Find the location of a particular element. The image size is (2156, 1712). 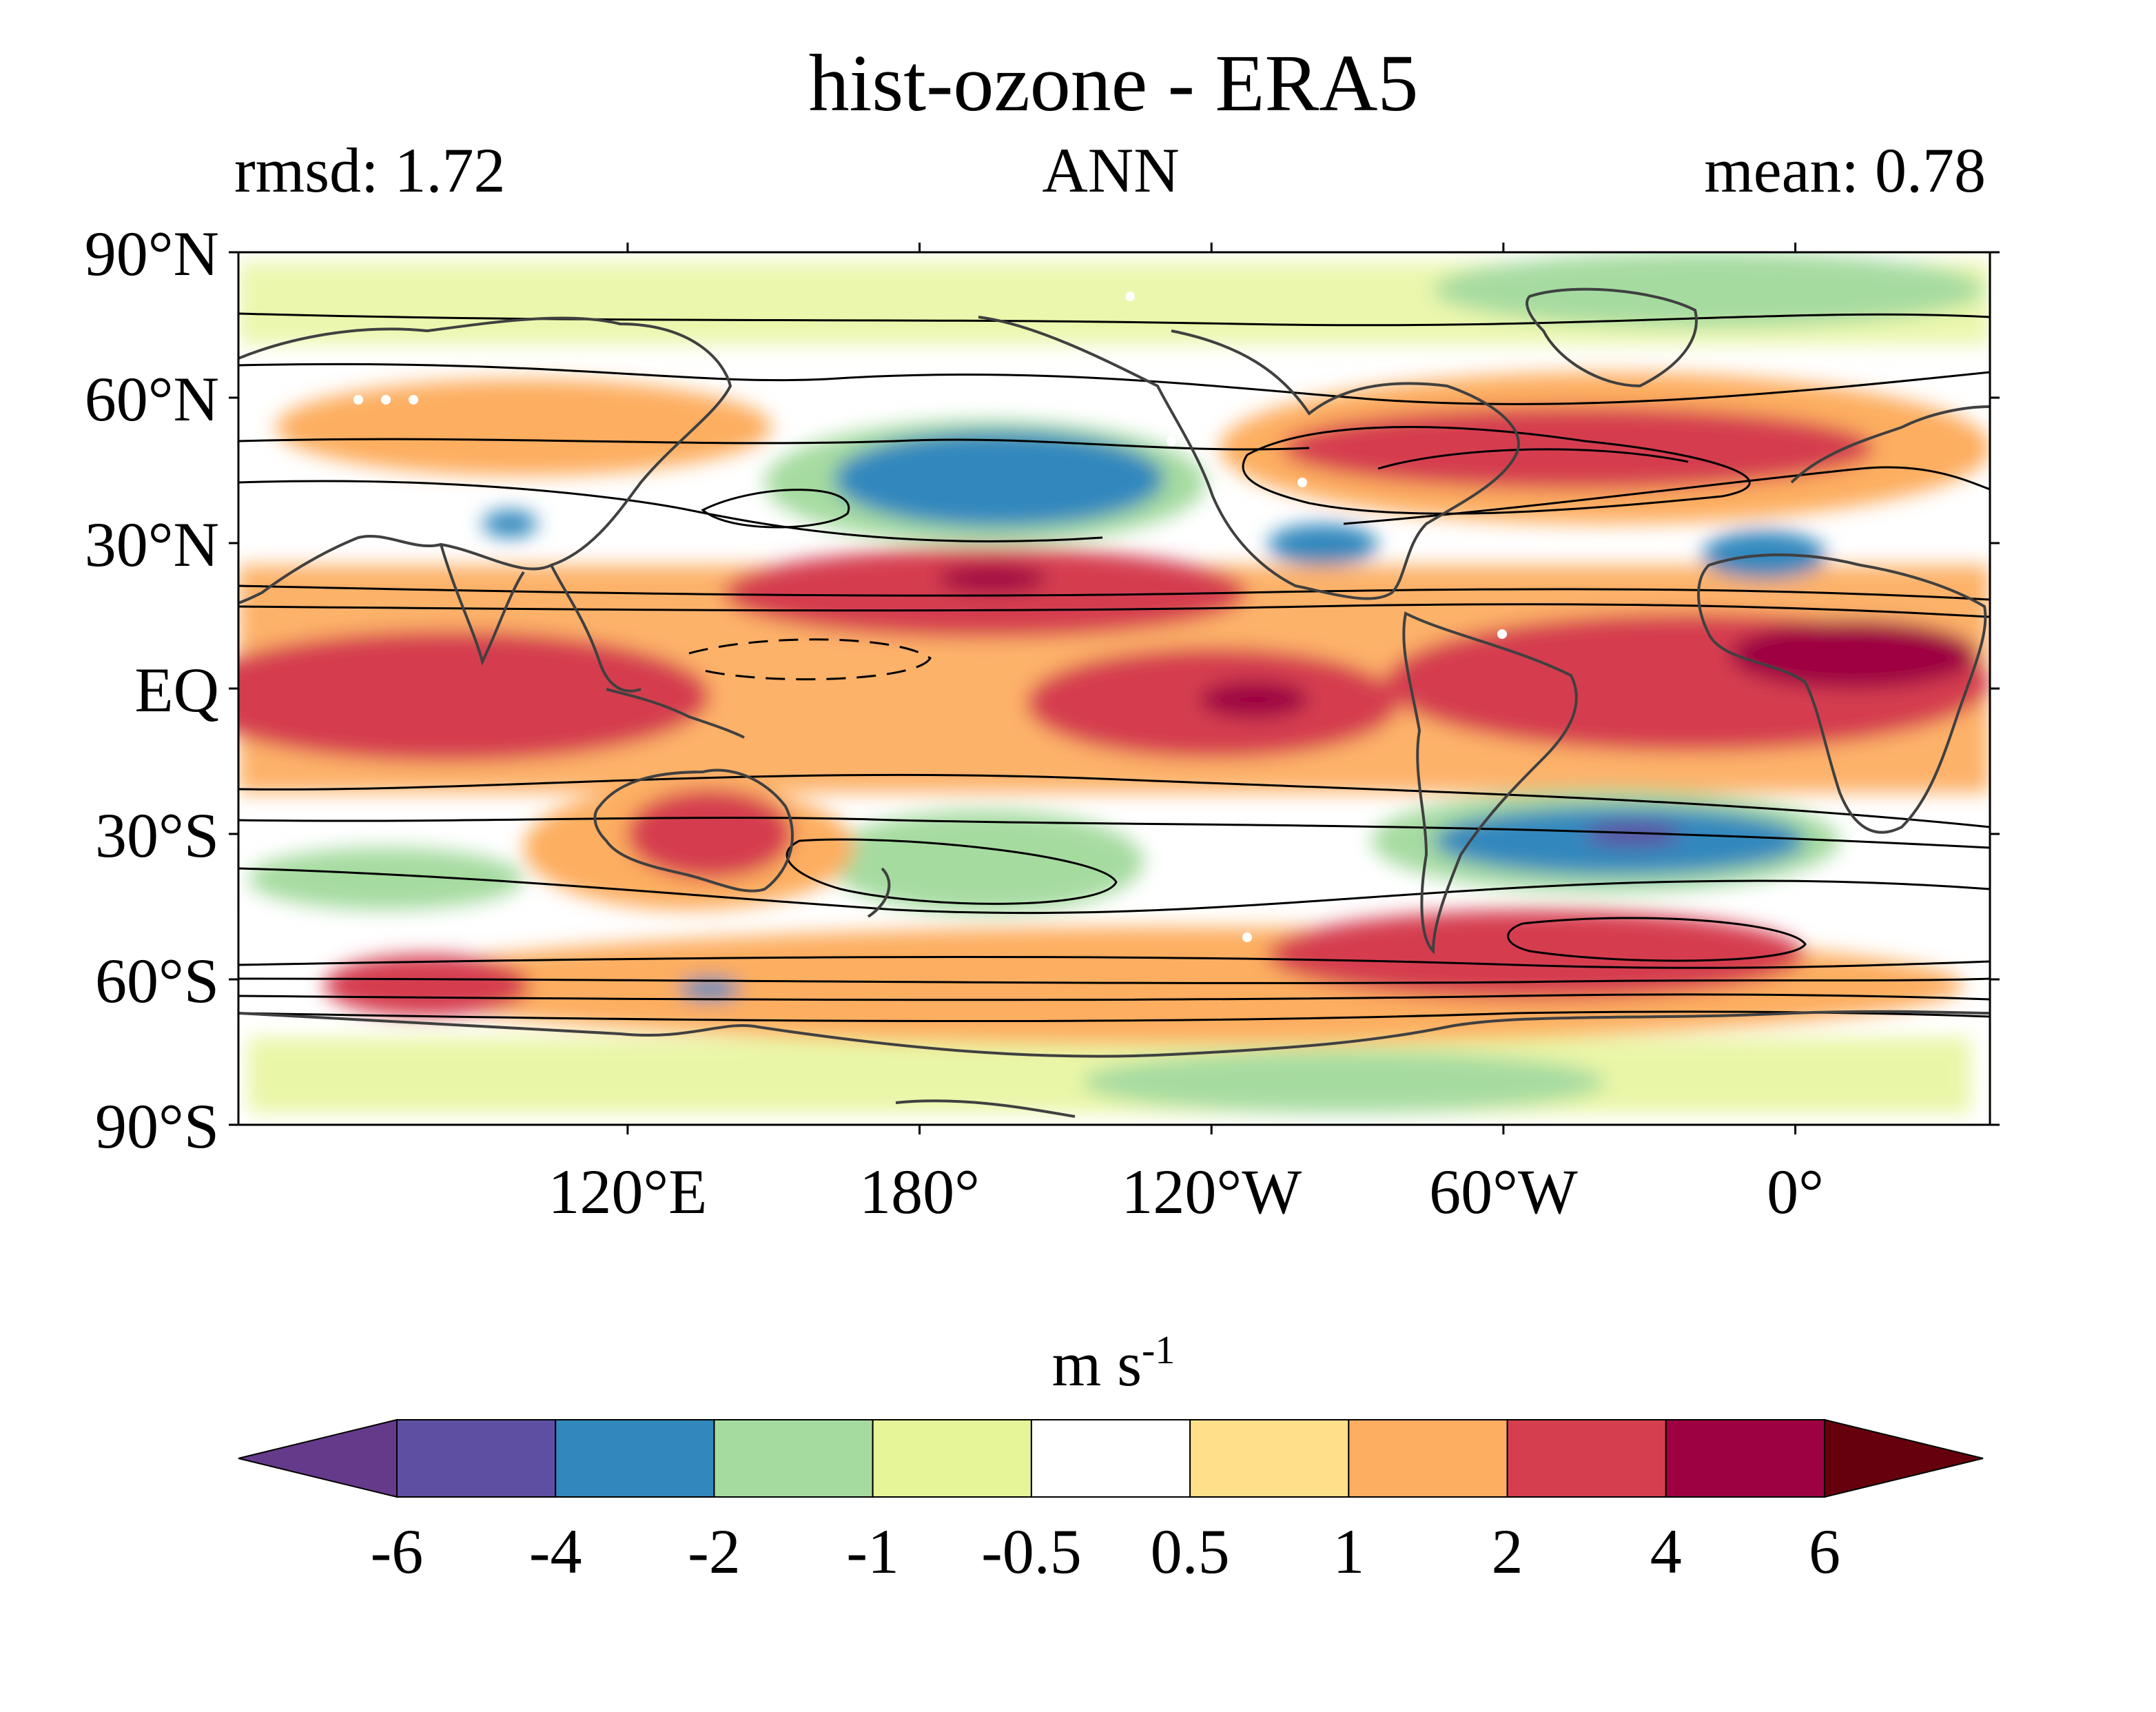

anomaly-patch-australia-red is located at coordinates (709, 834).